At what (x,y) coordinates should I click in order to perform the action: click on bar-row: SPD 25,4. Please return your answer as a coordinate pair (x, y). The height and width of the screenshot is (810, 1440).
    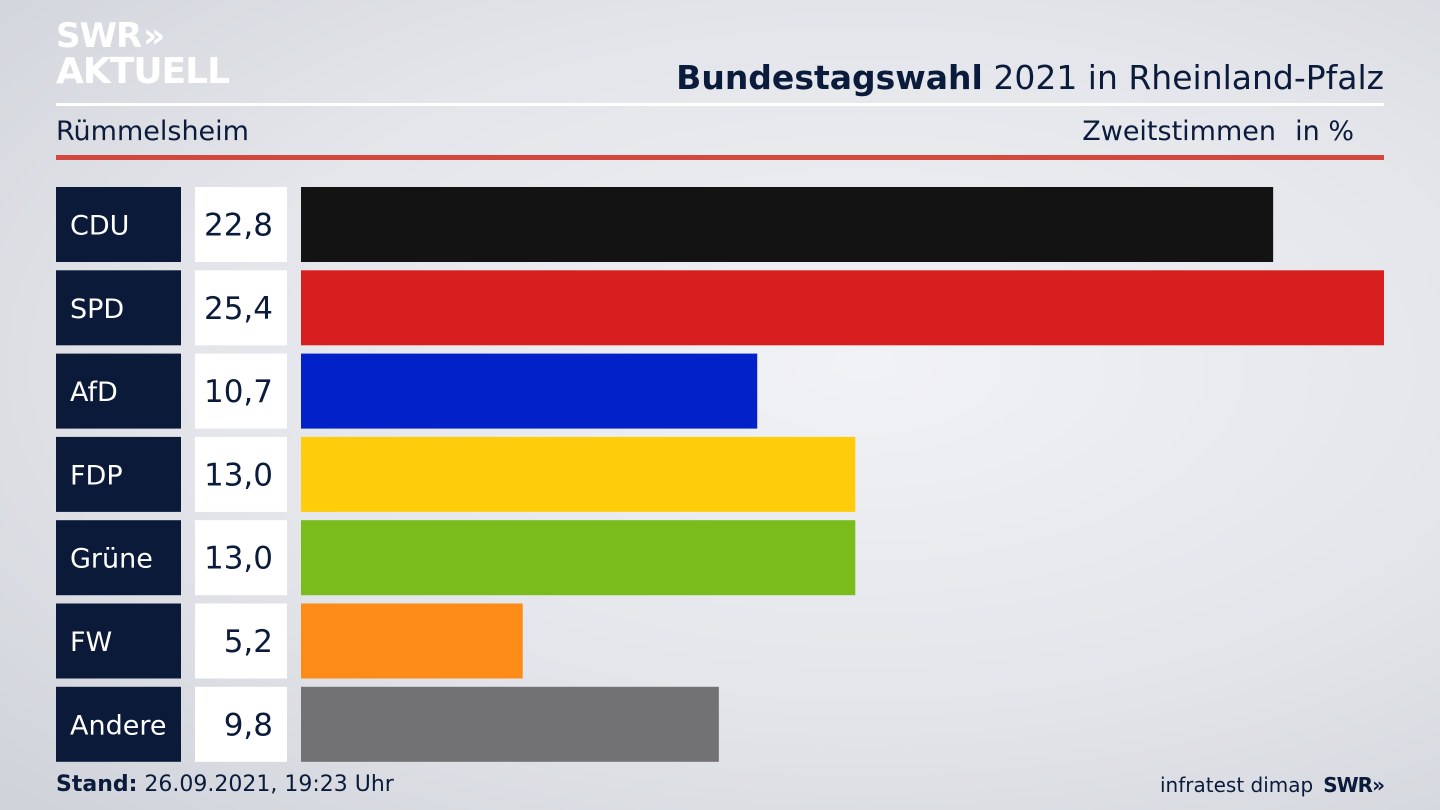
    Looking at the image, I should click on (720, 308).